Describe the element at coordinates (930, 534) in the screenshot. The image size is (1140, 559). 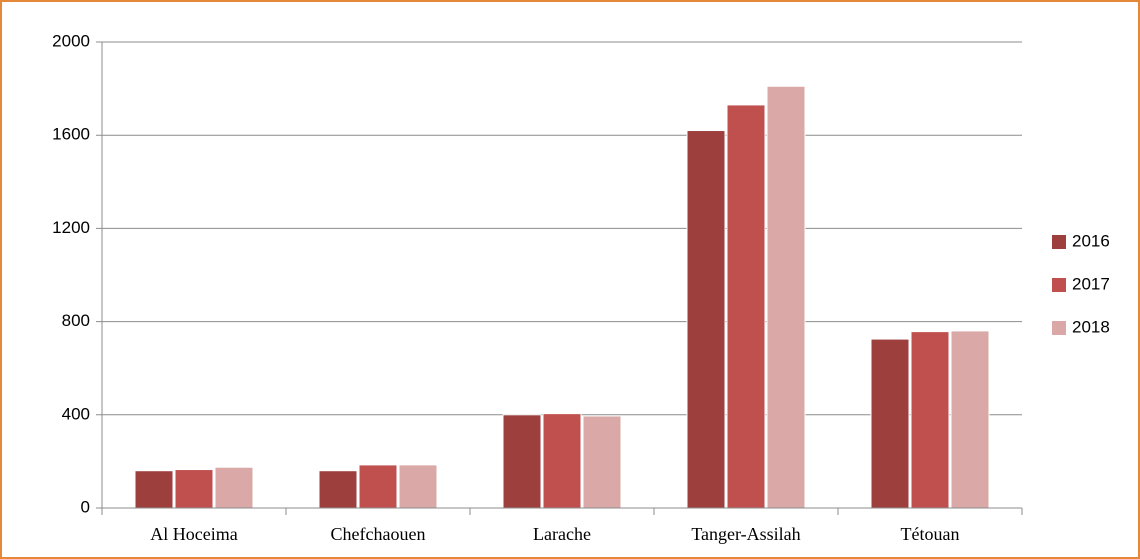
I see `x-tick-label: Tétouan` at that location.